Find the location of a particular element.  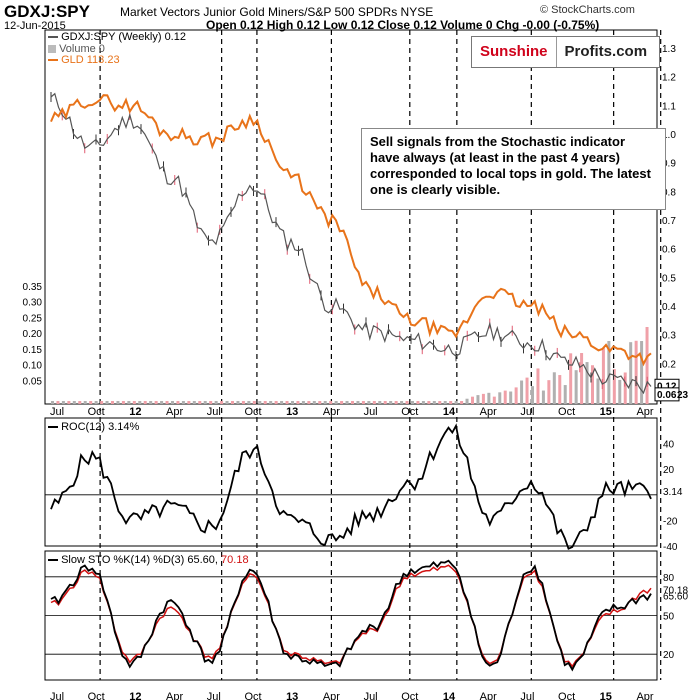

left-tick-main: 0.15 is located at coordinates (33, 350).